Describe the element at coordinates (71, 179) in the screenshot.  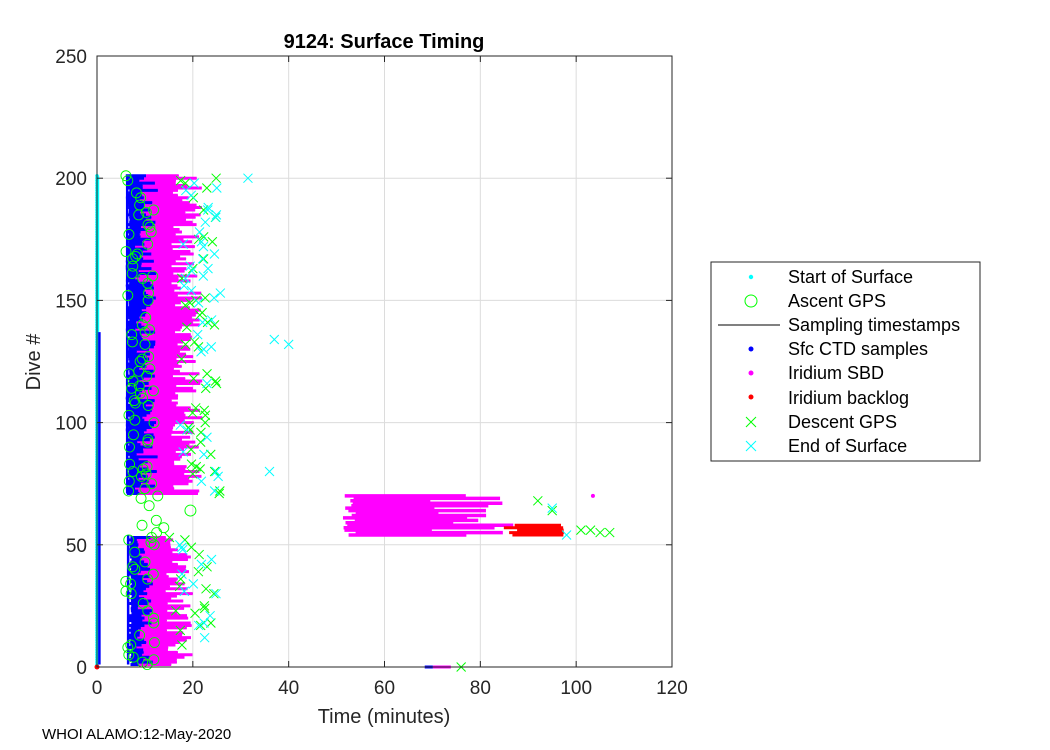
I see `y-tick-label: 200` at that location.